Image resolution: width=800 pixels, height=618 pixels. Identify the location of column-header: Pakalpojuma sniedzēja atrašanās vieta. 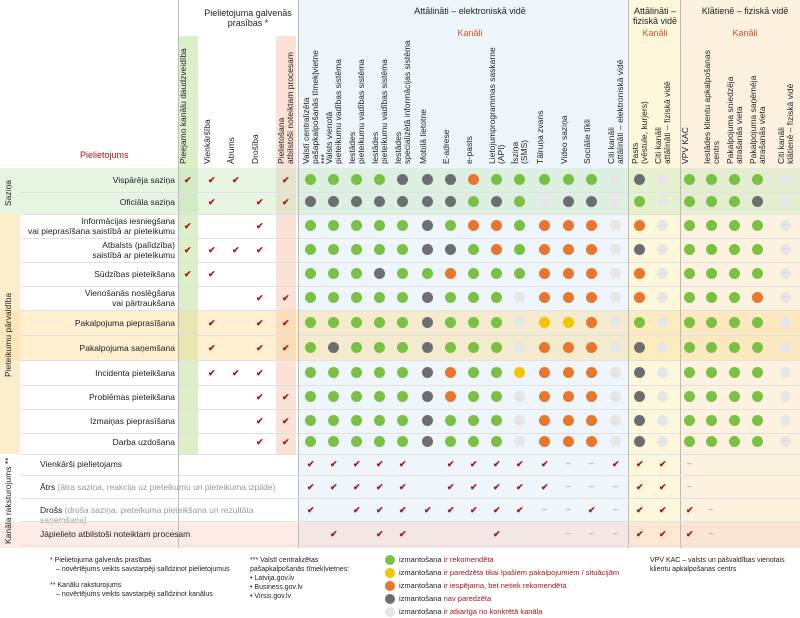
(734, 120).